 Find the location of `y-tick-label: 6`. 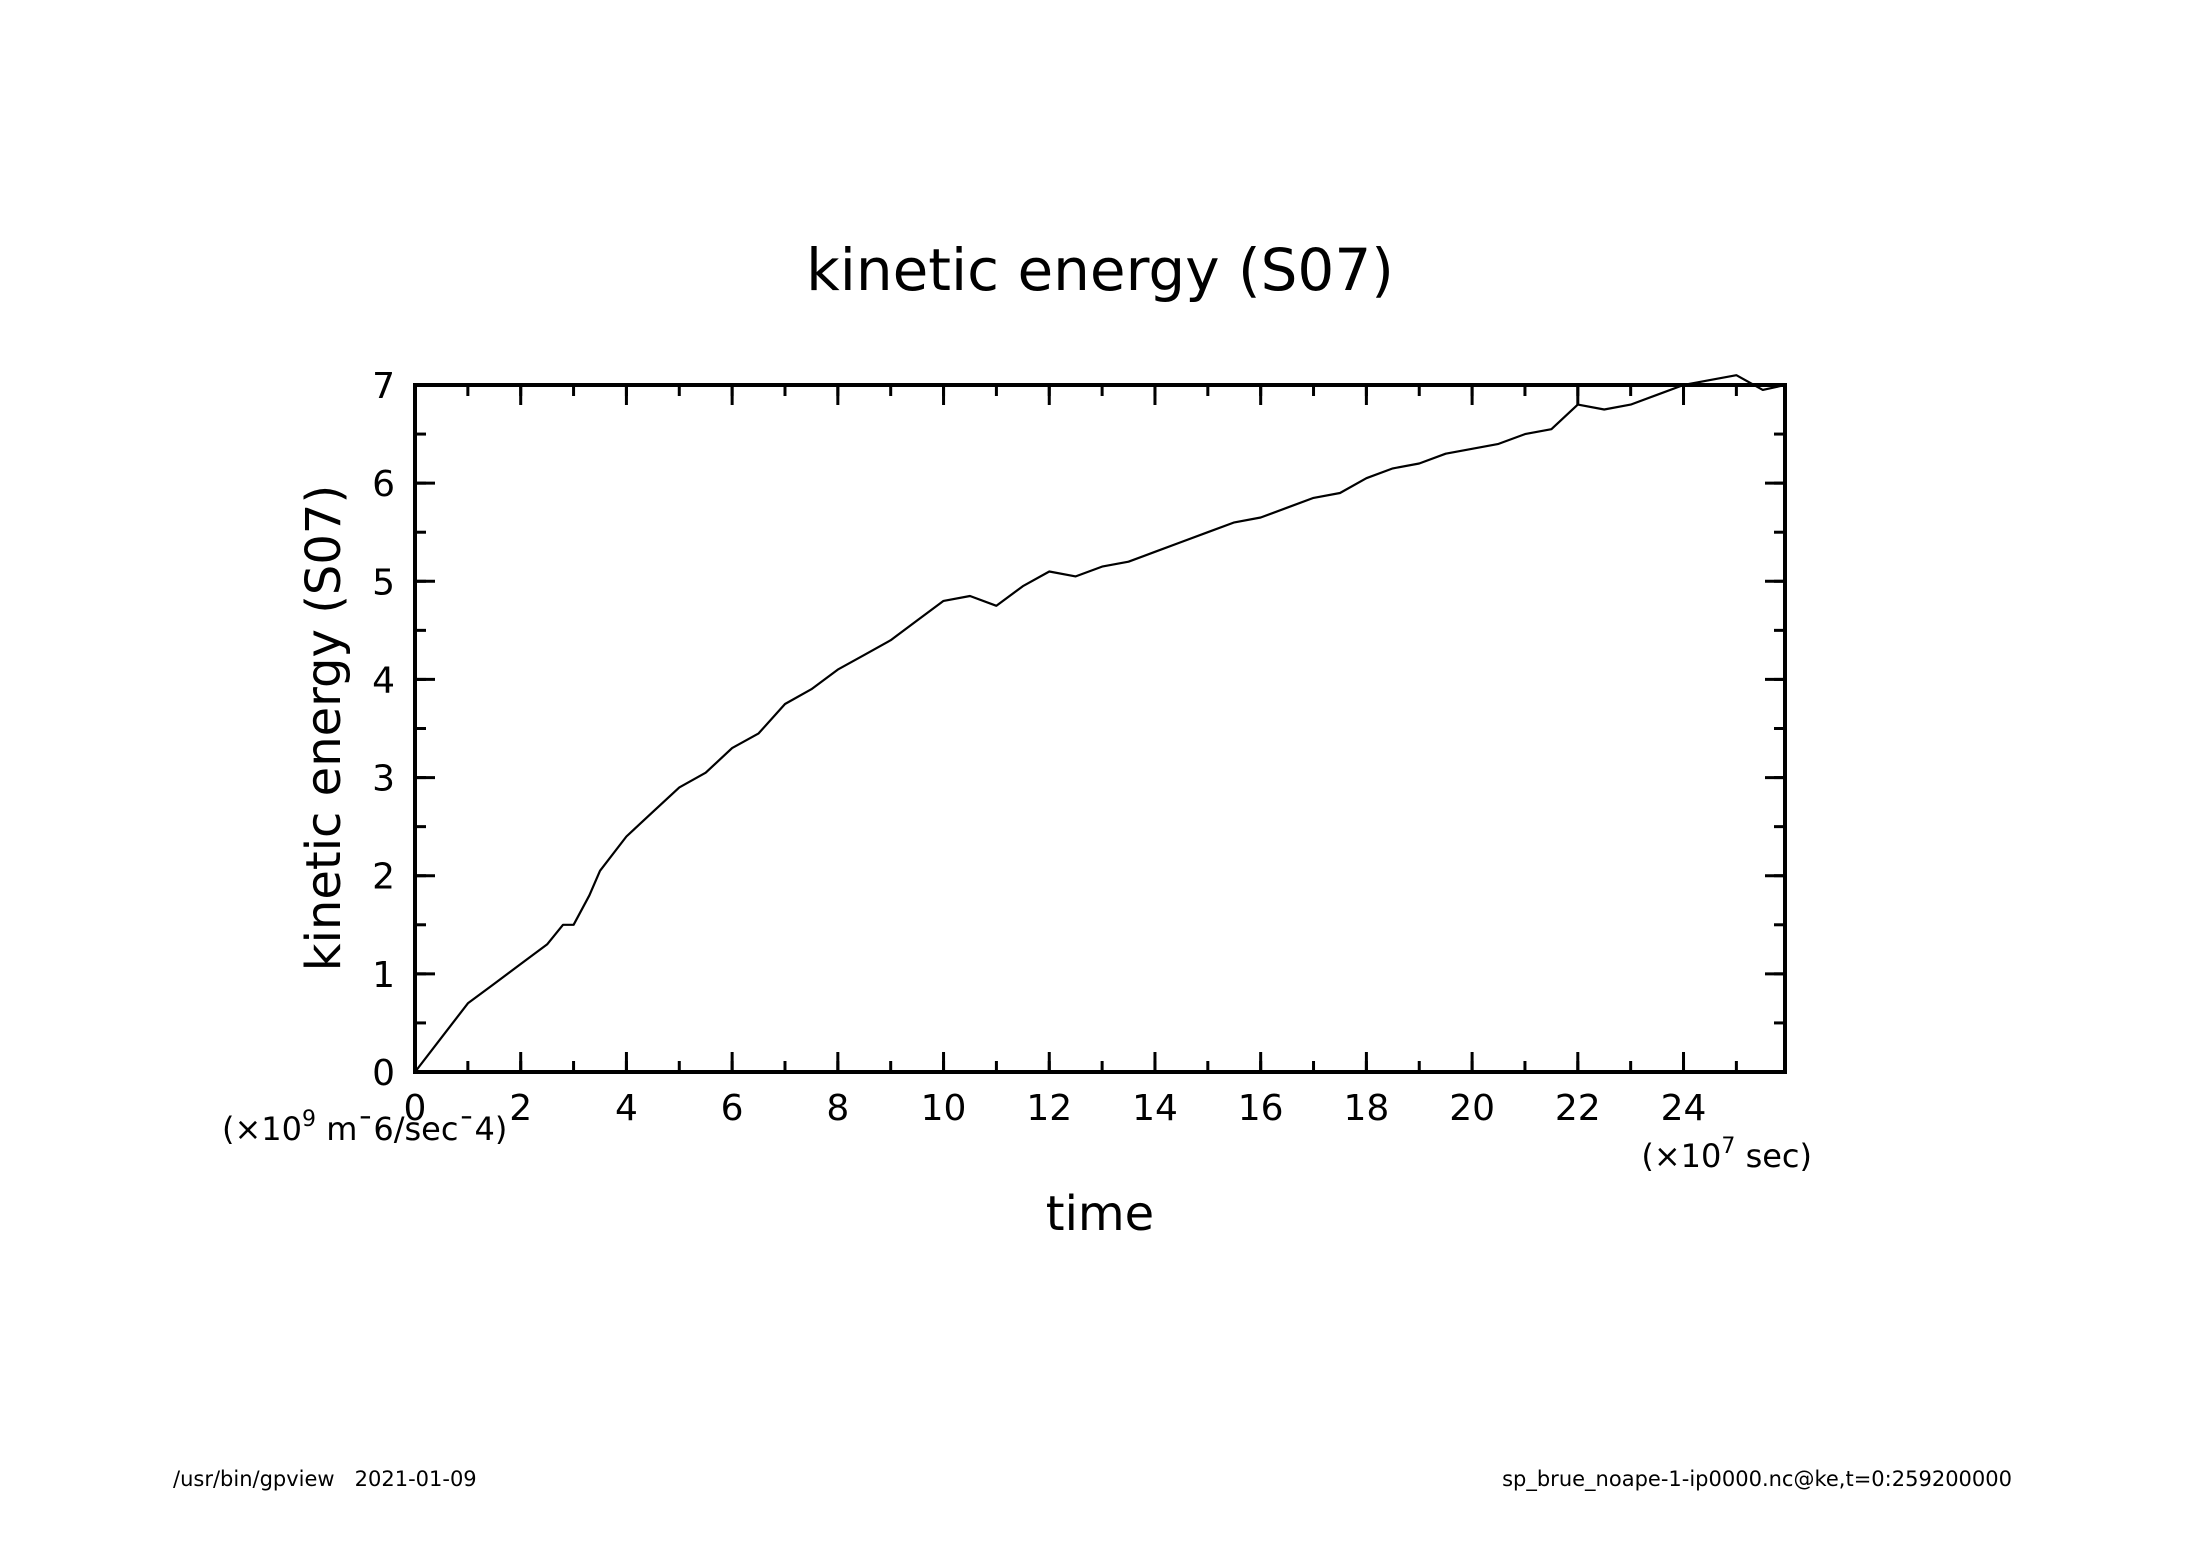

y-tick-label: 6 is located at coordinates (383, 484).